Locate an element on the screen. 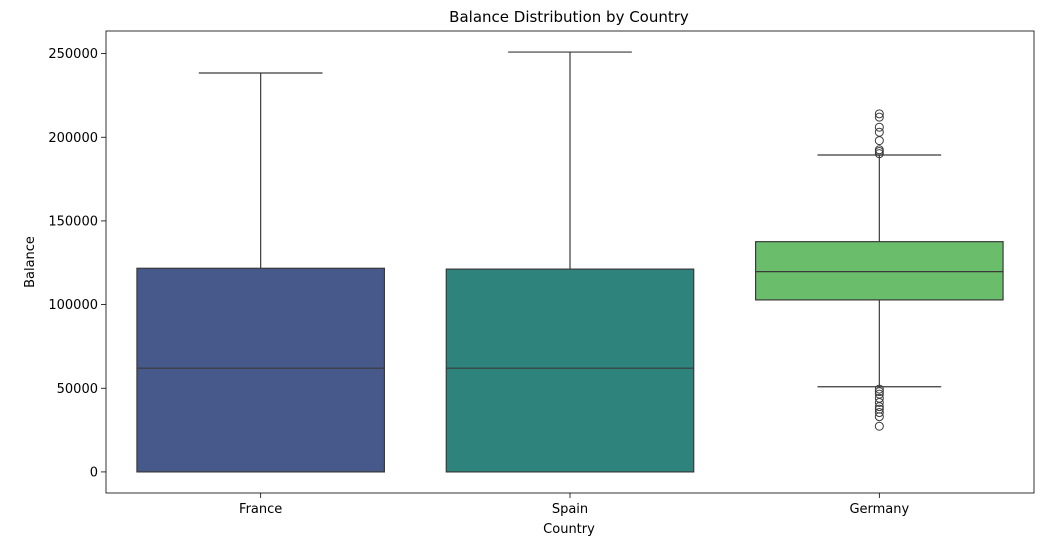 Image resolution: width=1056 pixels, height=542 pixels. box-germany is located at coordinates (879, 270).